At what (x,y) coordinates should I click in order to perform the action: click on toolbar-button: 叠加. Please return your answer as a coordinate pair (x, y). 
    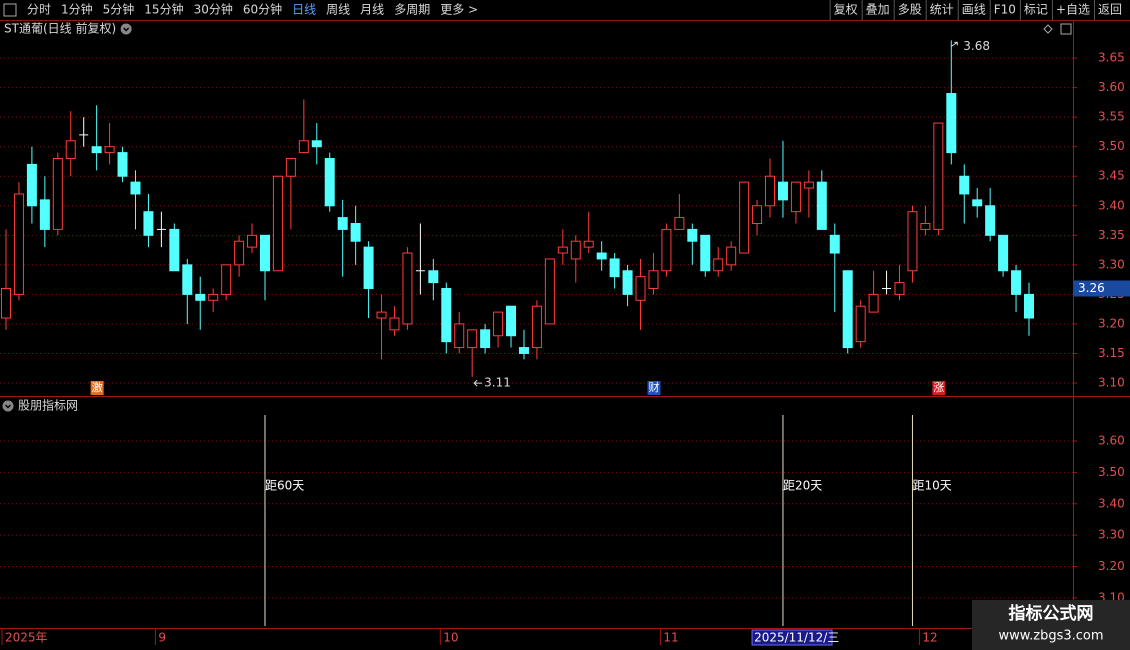
    Looking at the image, I should click on (878, 10).